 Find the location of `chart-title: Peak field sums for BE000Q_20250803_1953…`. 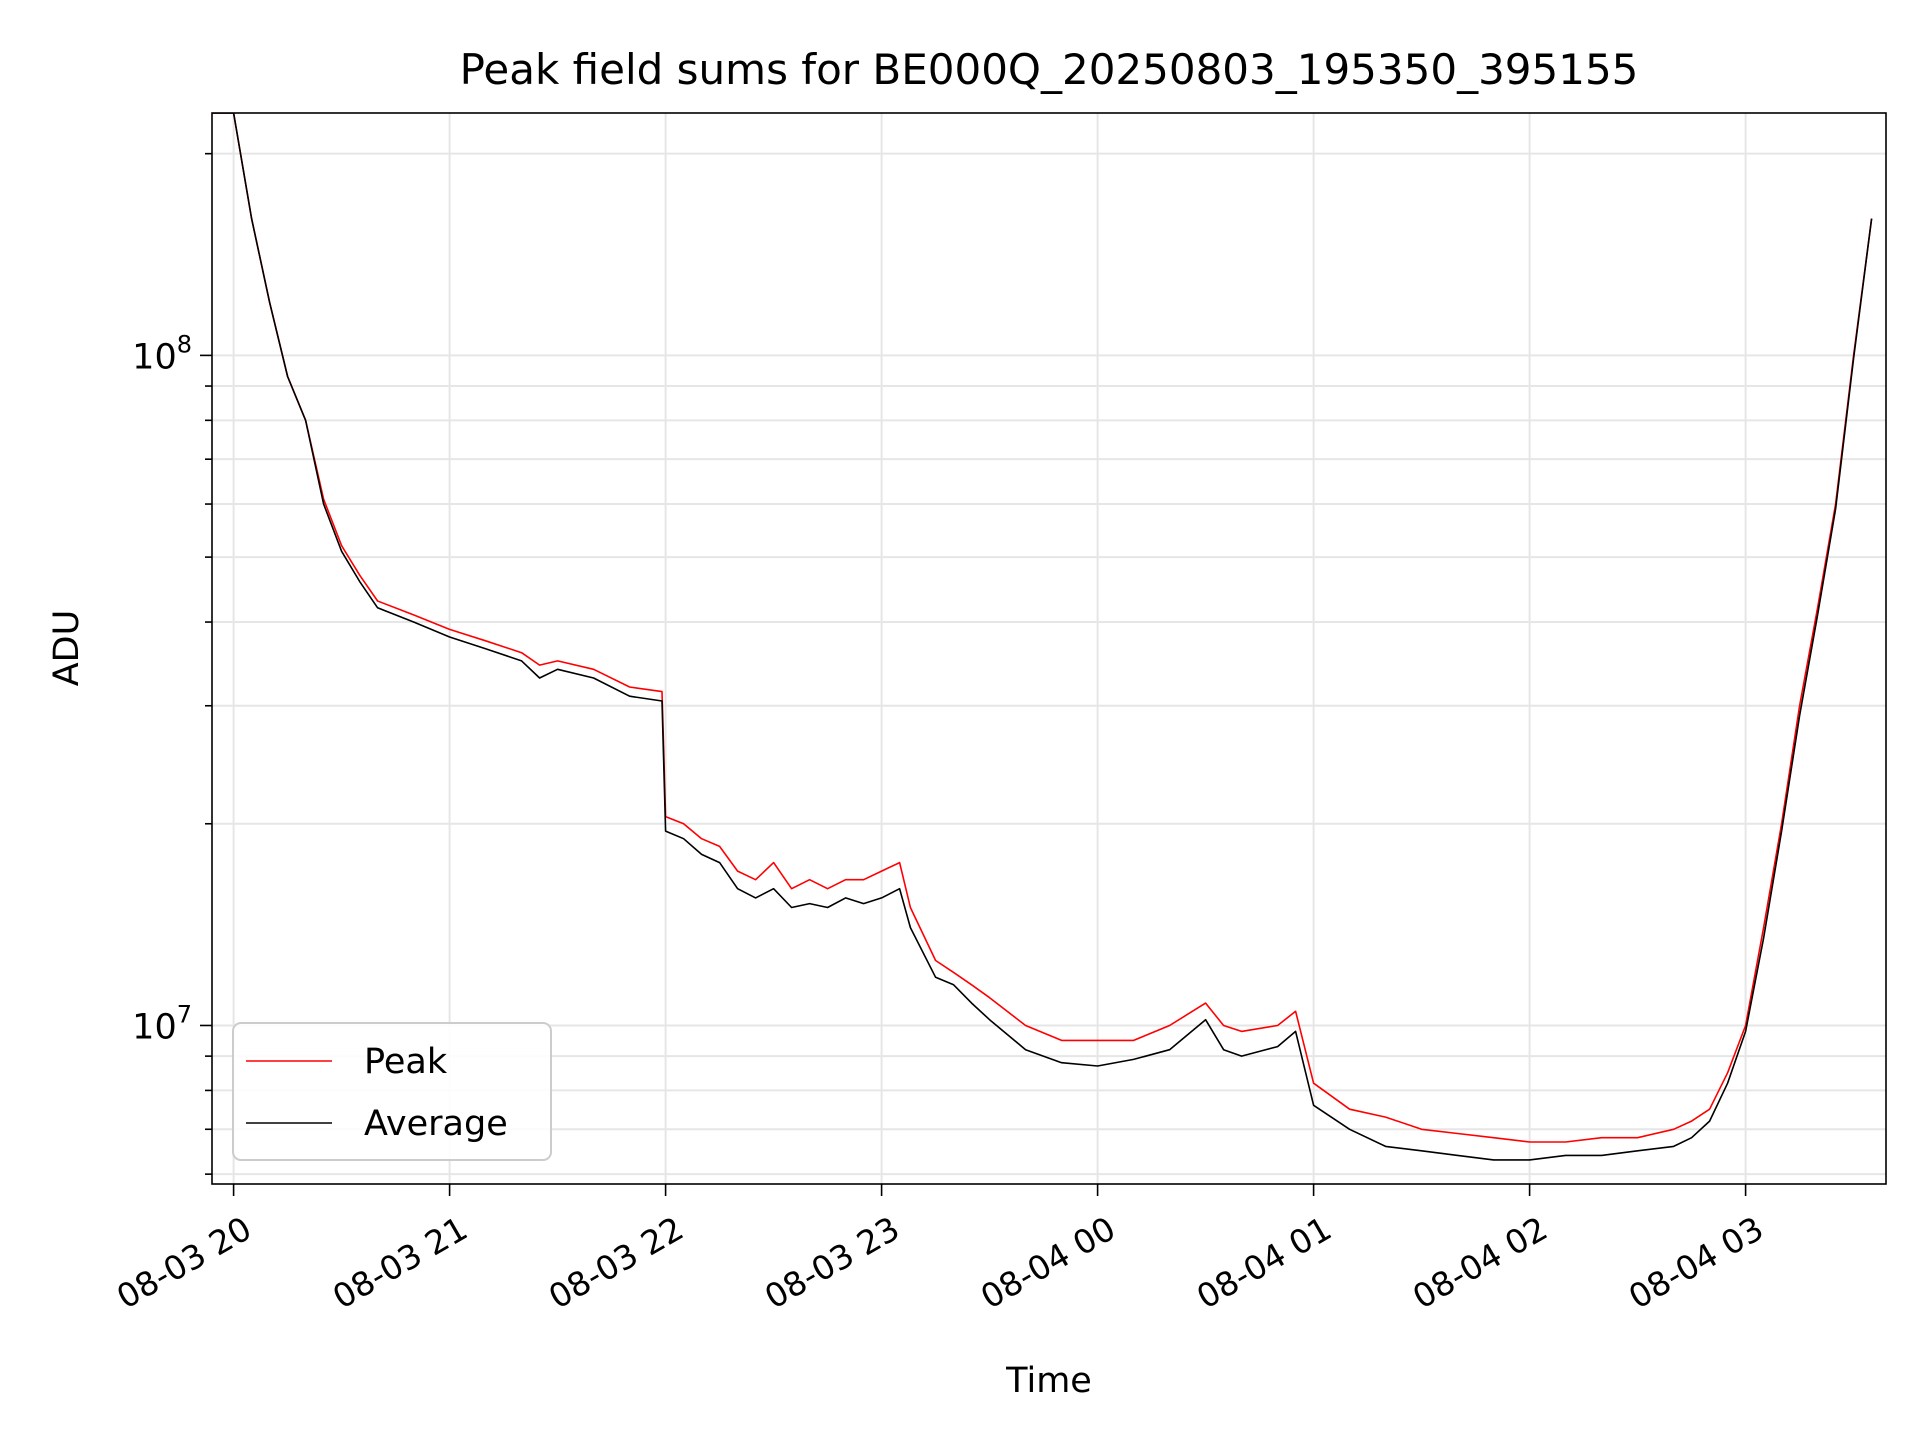

chart-title: Peak field sums for BE000Q_20250803_1953… is located at coordinates (1049, 69).